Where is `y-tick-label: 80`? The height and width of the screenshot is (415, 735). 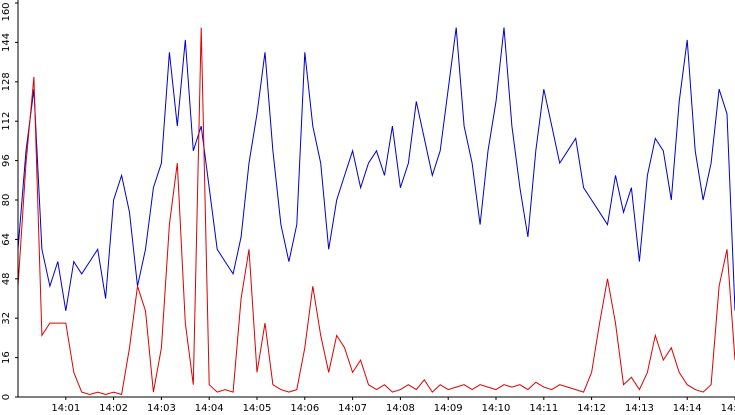 y-tick-label: 80 is located at coordinates (6, 200).